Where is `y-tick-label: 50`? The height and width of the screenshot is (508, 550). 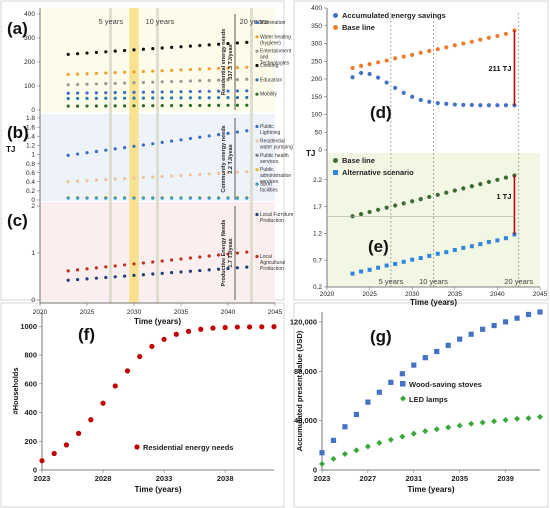 y-tick-label: 50 is located at coordinates (319, 132).